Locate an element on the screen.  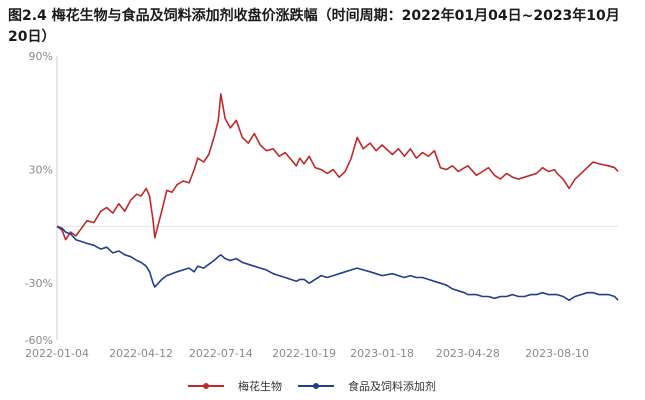
y-tick-label: 30% is located at coordinates (41, 170).